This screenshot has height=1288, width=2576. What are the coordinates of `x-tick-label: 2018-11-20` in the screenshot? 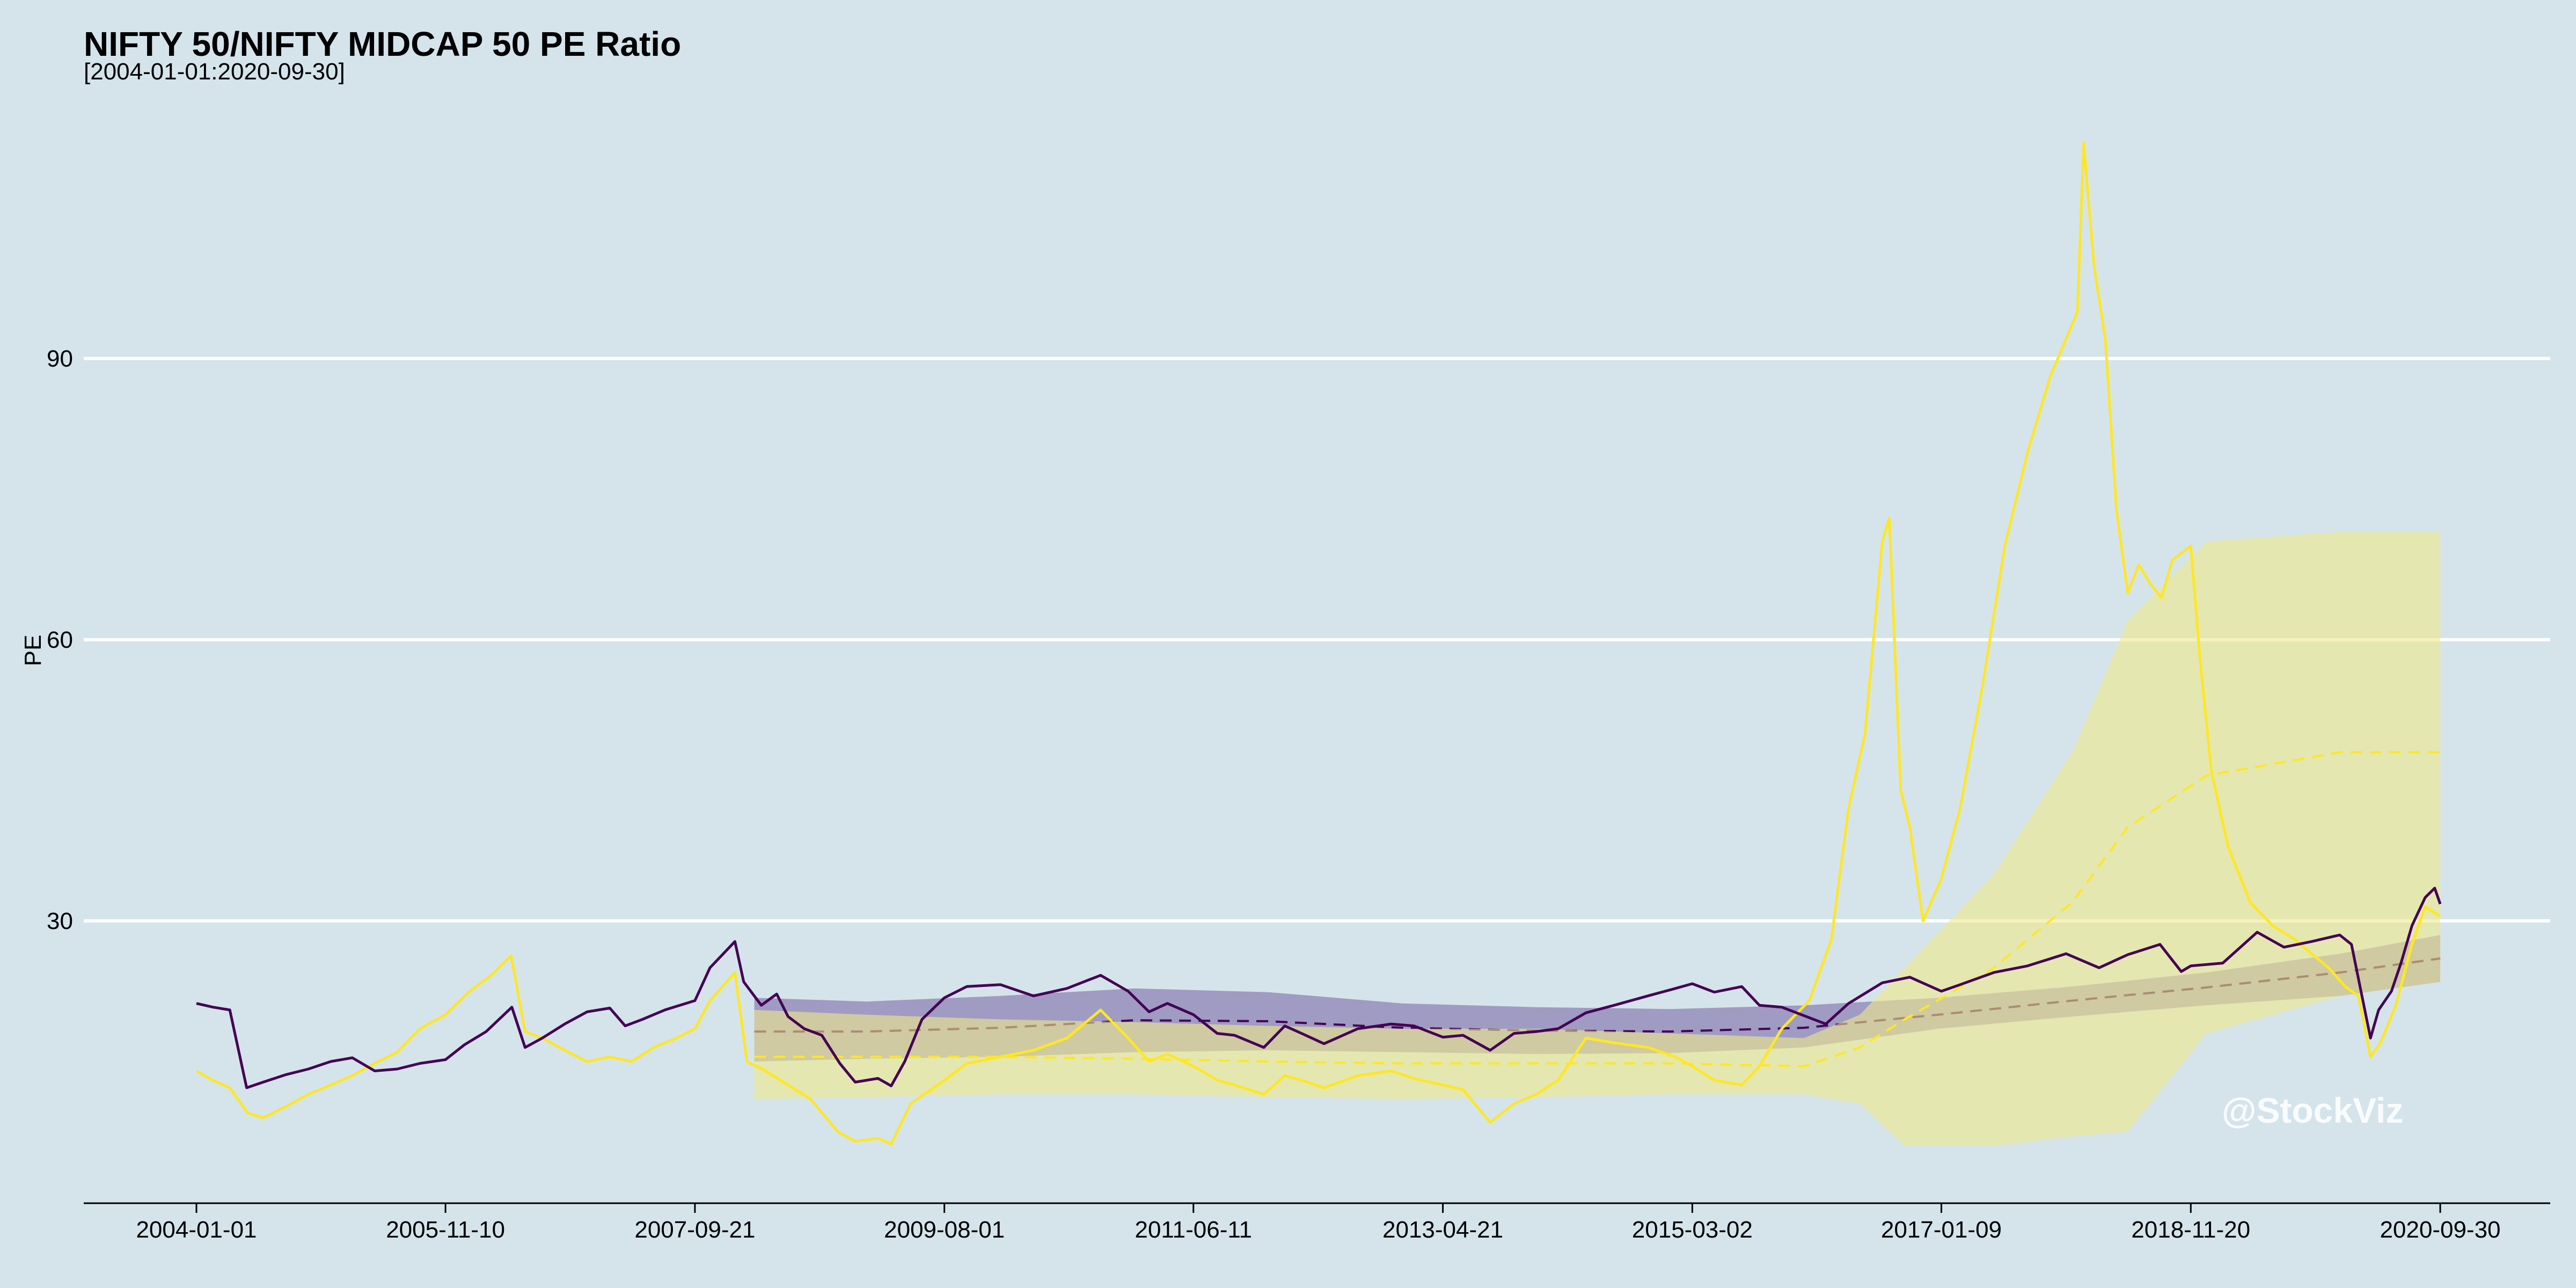 It's located at (2190, 1230).